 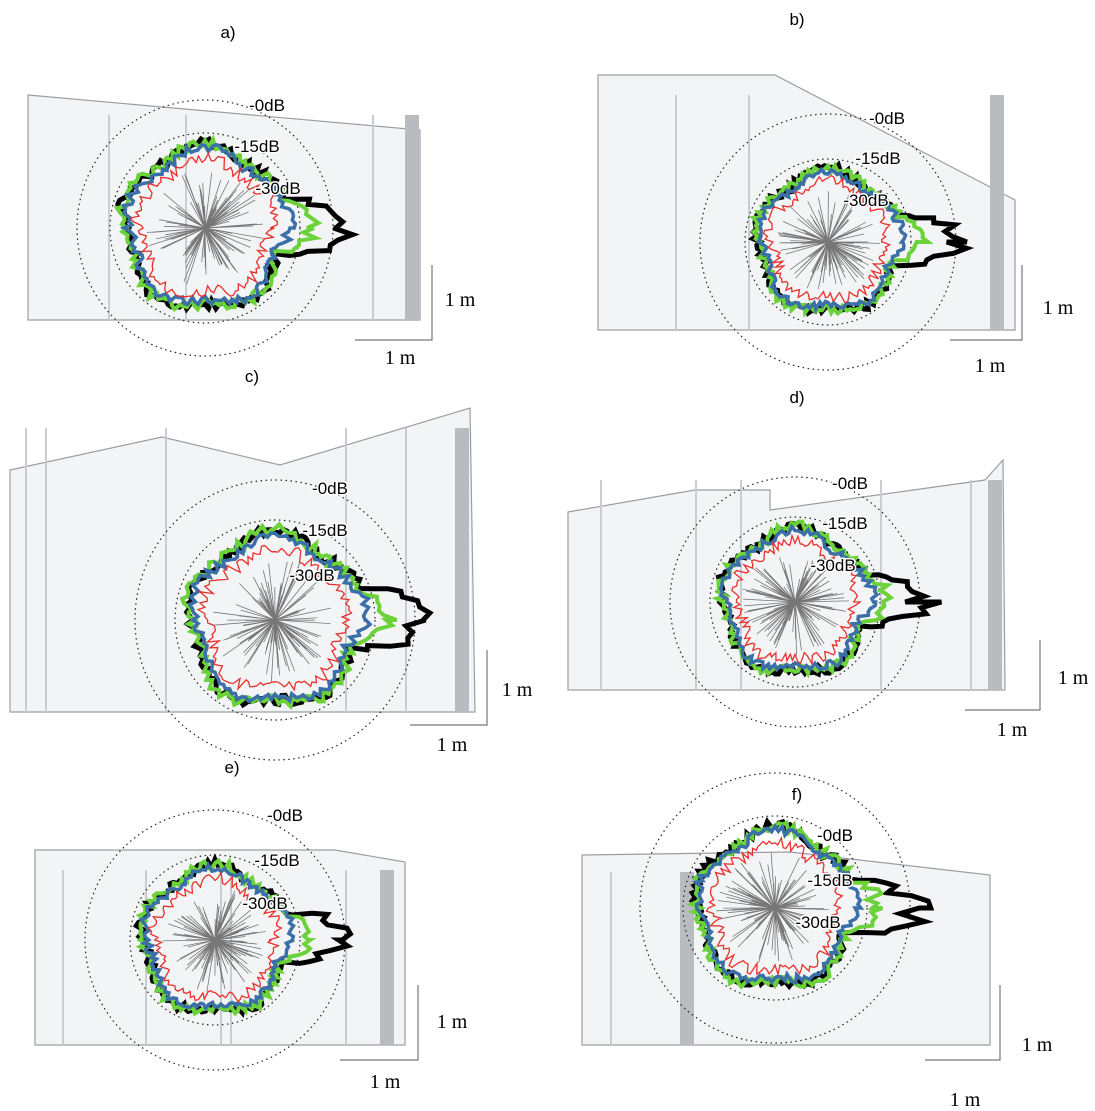 What do you see at coordinates (796, 19) in the screenshot?
I see `panel-label: b)` at bounding box center [796, 19].